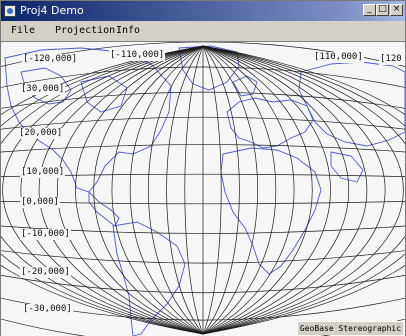 The height and width of the screenshot is (336, 406). I want to click on close-button: ×, so click(396, 10).